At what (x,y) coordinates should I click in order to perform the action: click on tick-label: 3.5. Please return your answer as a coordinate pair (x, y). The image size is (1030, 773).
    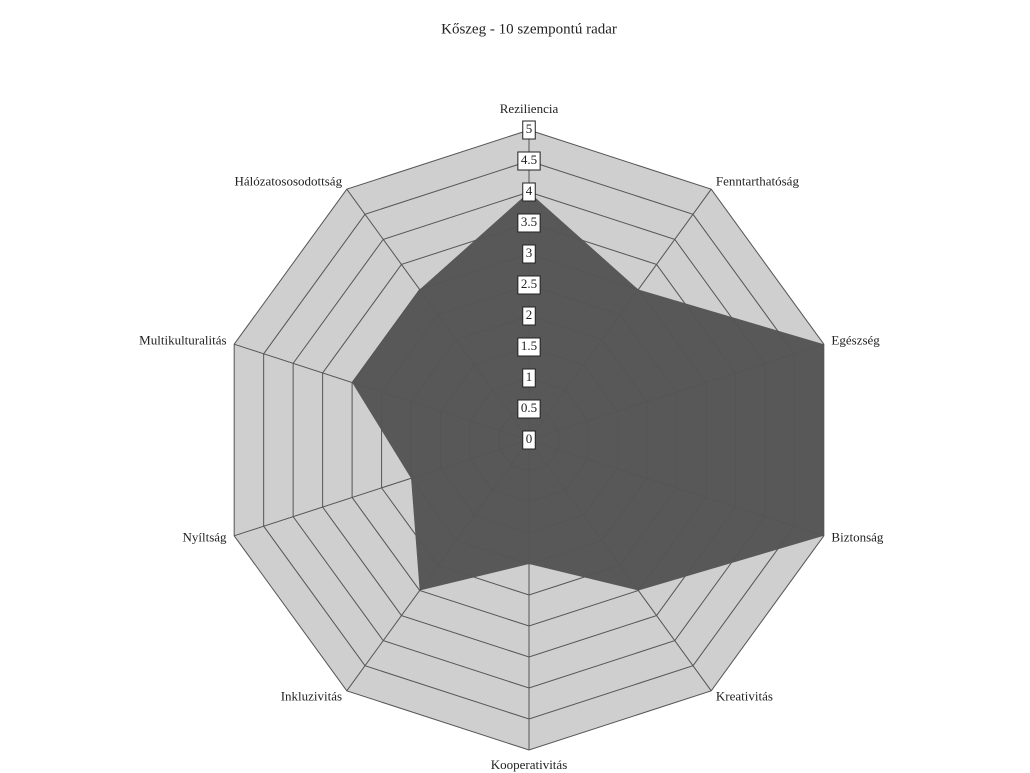
    Looking at the image, I should click on (529, 221).